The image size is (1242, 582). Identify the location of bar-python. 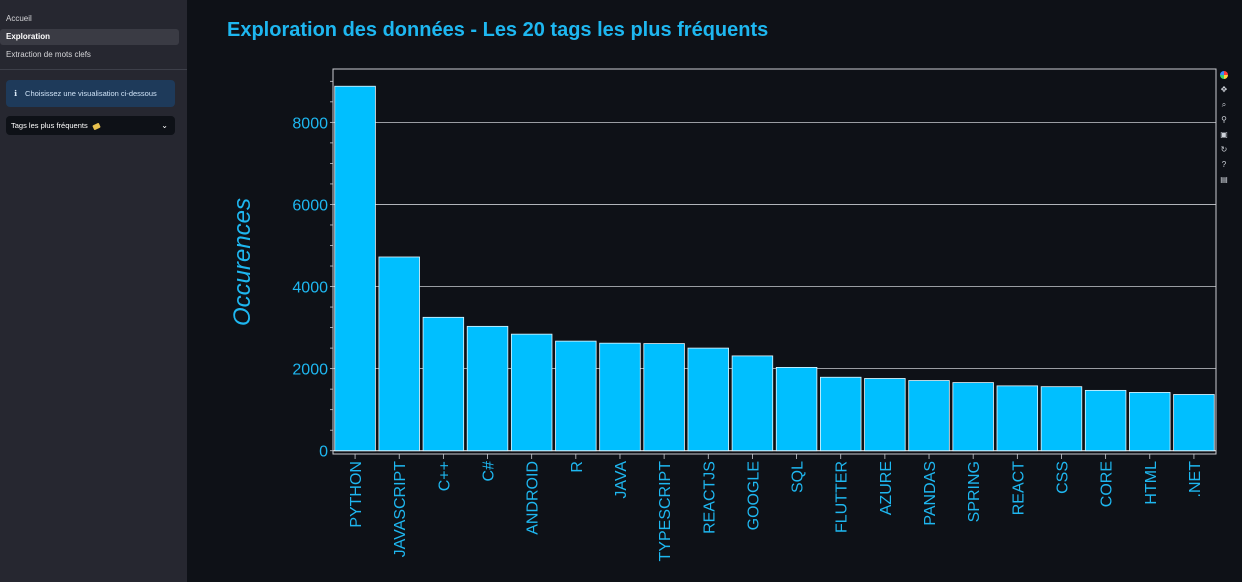
(355, 268).